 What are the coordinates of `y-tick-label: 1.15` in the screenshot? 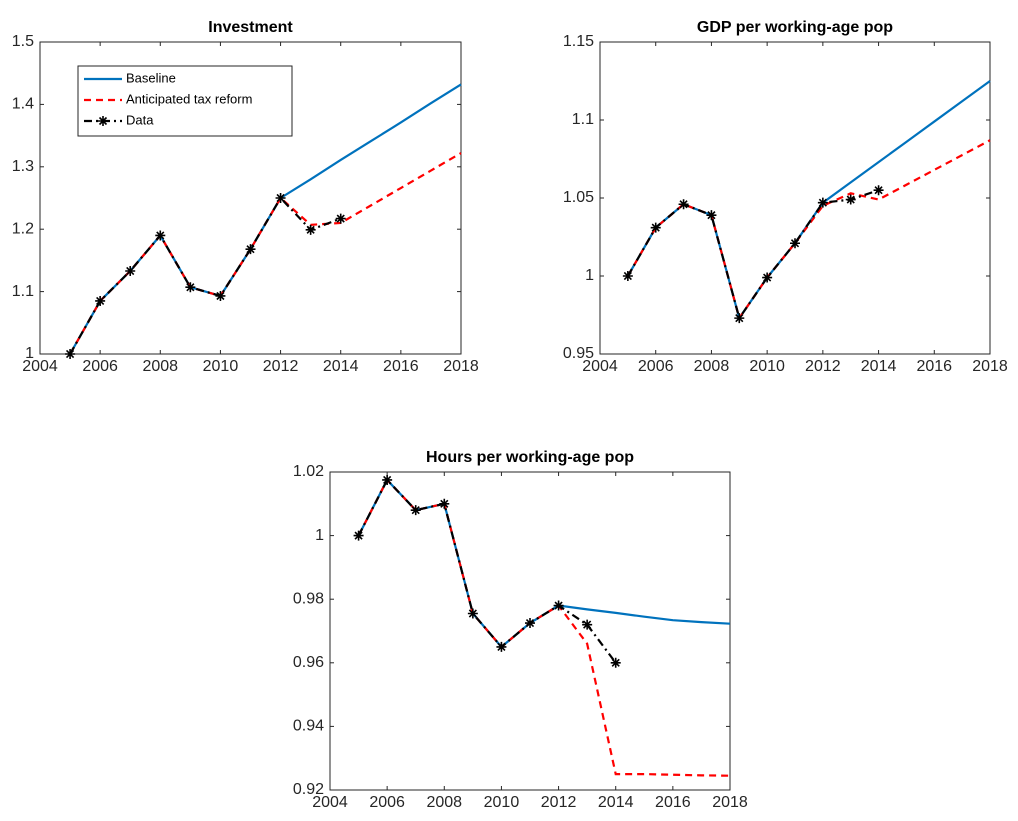 It's located at (578, 41).